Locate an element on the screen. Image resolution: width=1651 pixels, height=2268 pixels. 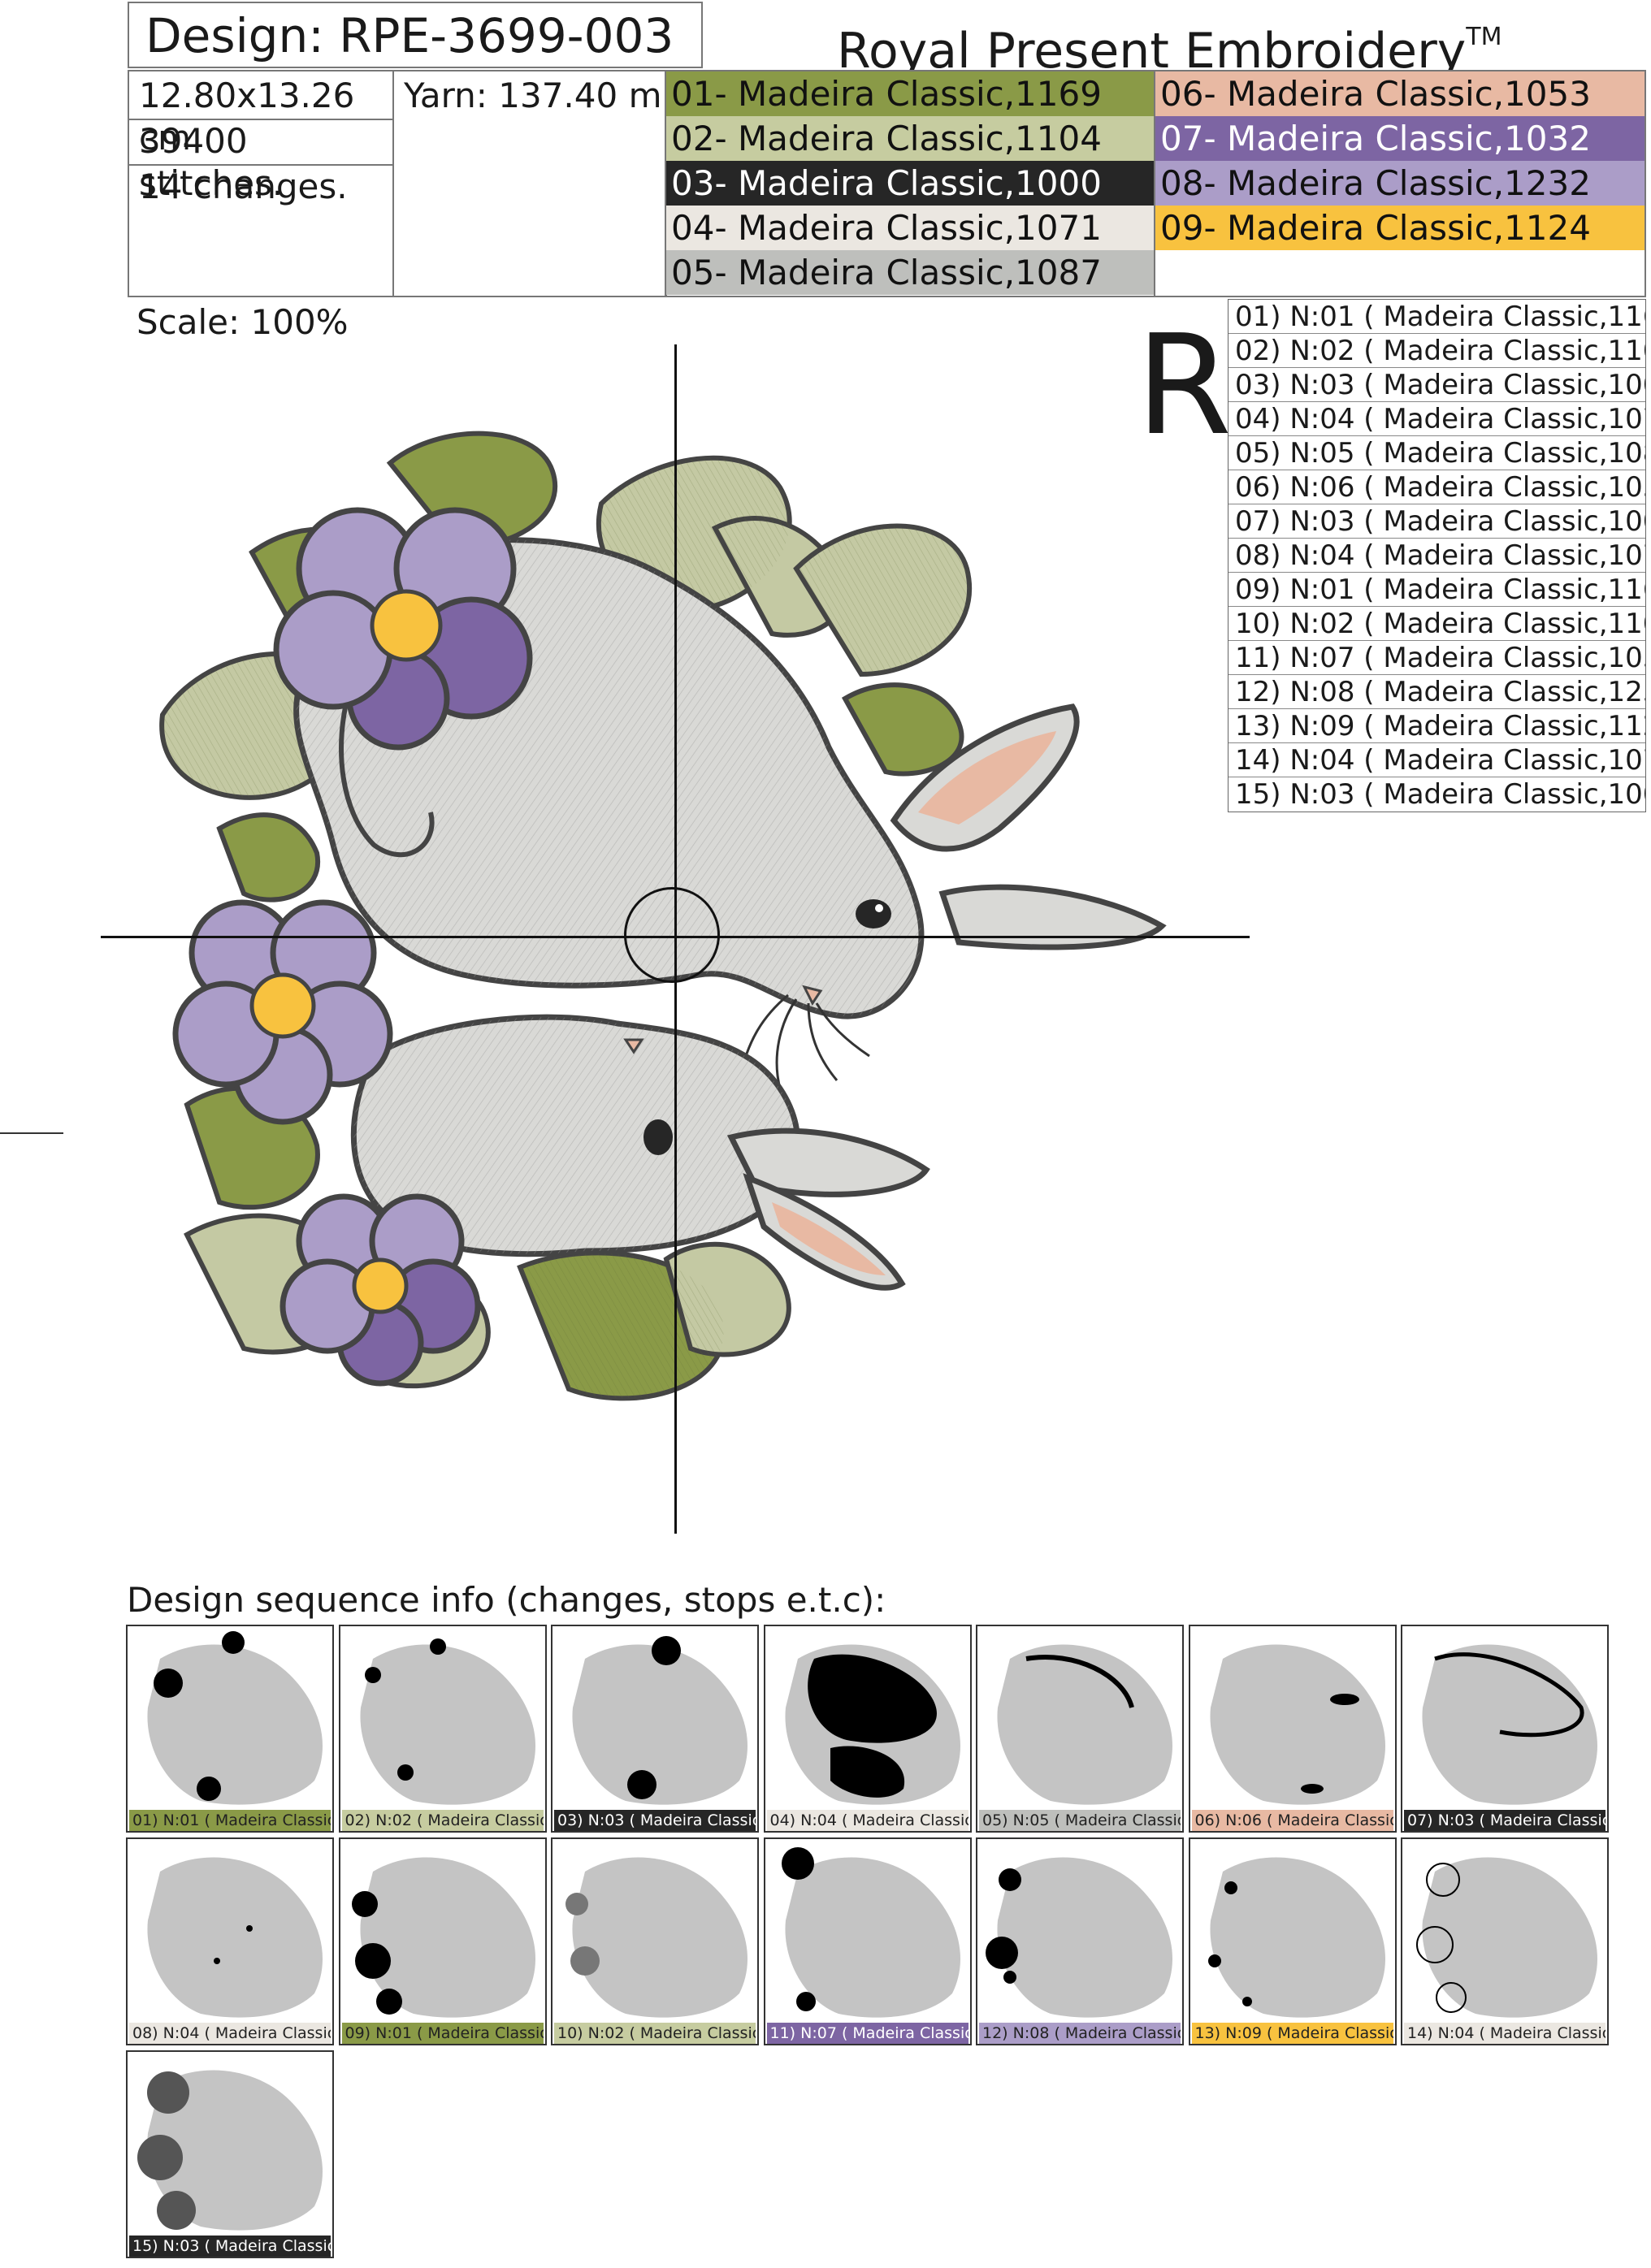
thread-label: 04- Madeira Classic,1071 is located at coordinates (886, 228).